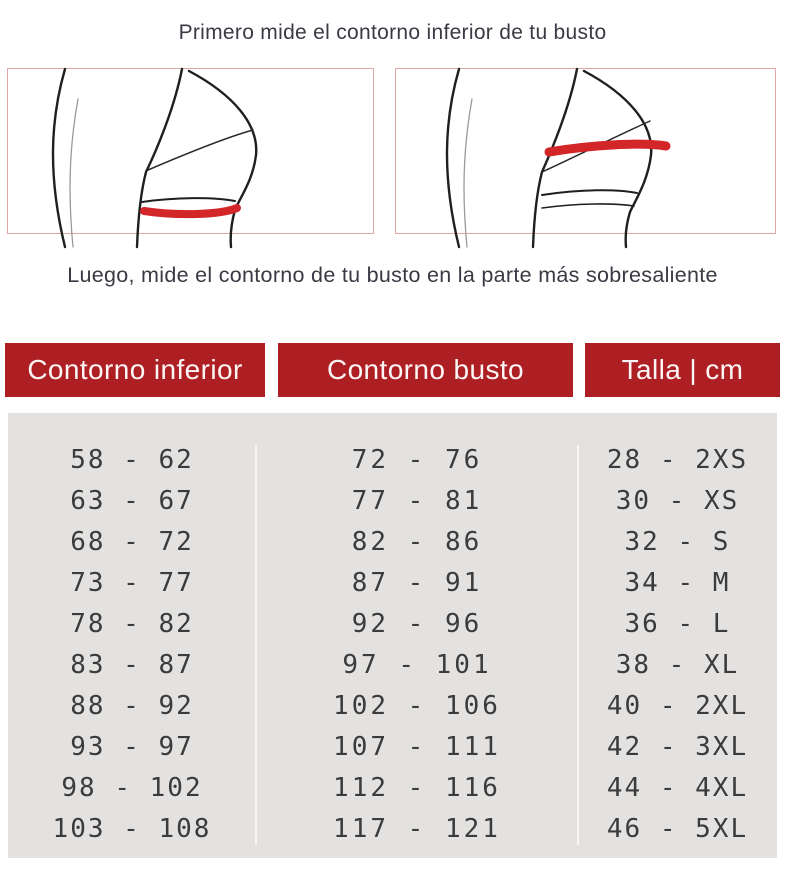 This screenshot has height=869, width=785. What do you see at coordinates (558, 158) in the screenshot?
I see `torso-bust-illustration` at bounding box center [558, 158].